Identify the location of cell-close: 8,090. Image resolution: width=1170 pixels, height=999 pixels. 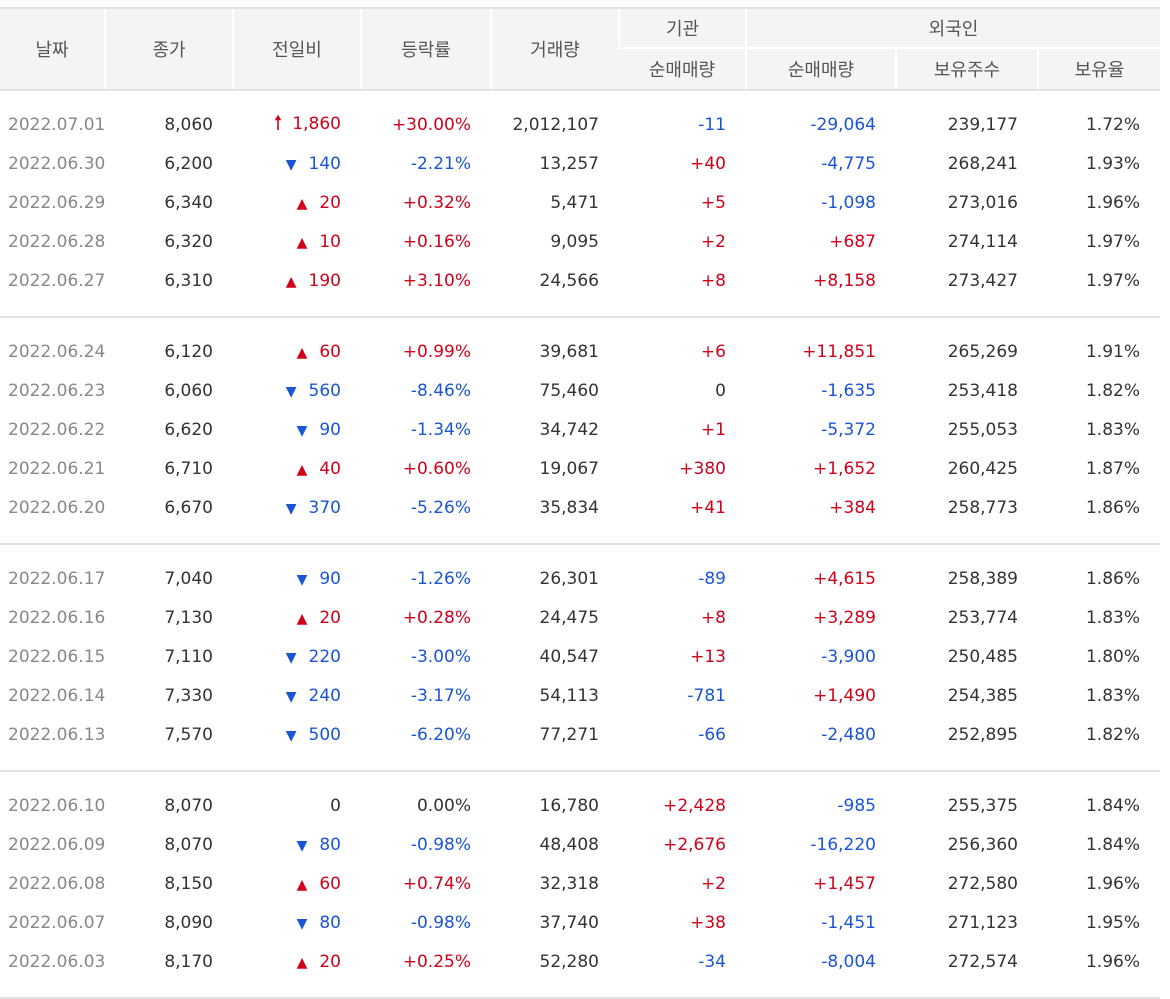
(188, 922).